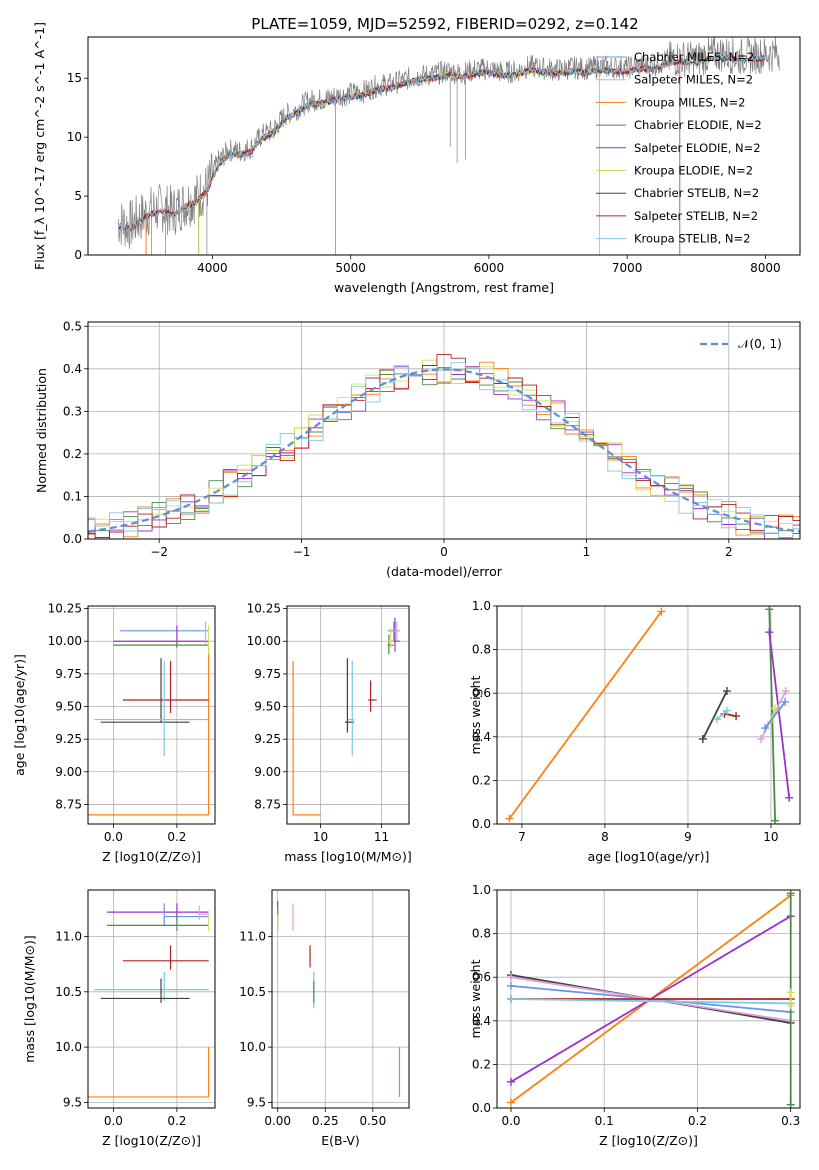  What do you see at coordinates (267, 772) in the screenshot?
I see `y-tick-label: 9.00` at bounding box center [267, 772].